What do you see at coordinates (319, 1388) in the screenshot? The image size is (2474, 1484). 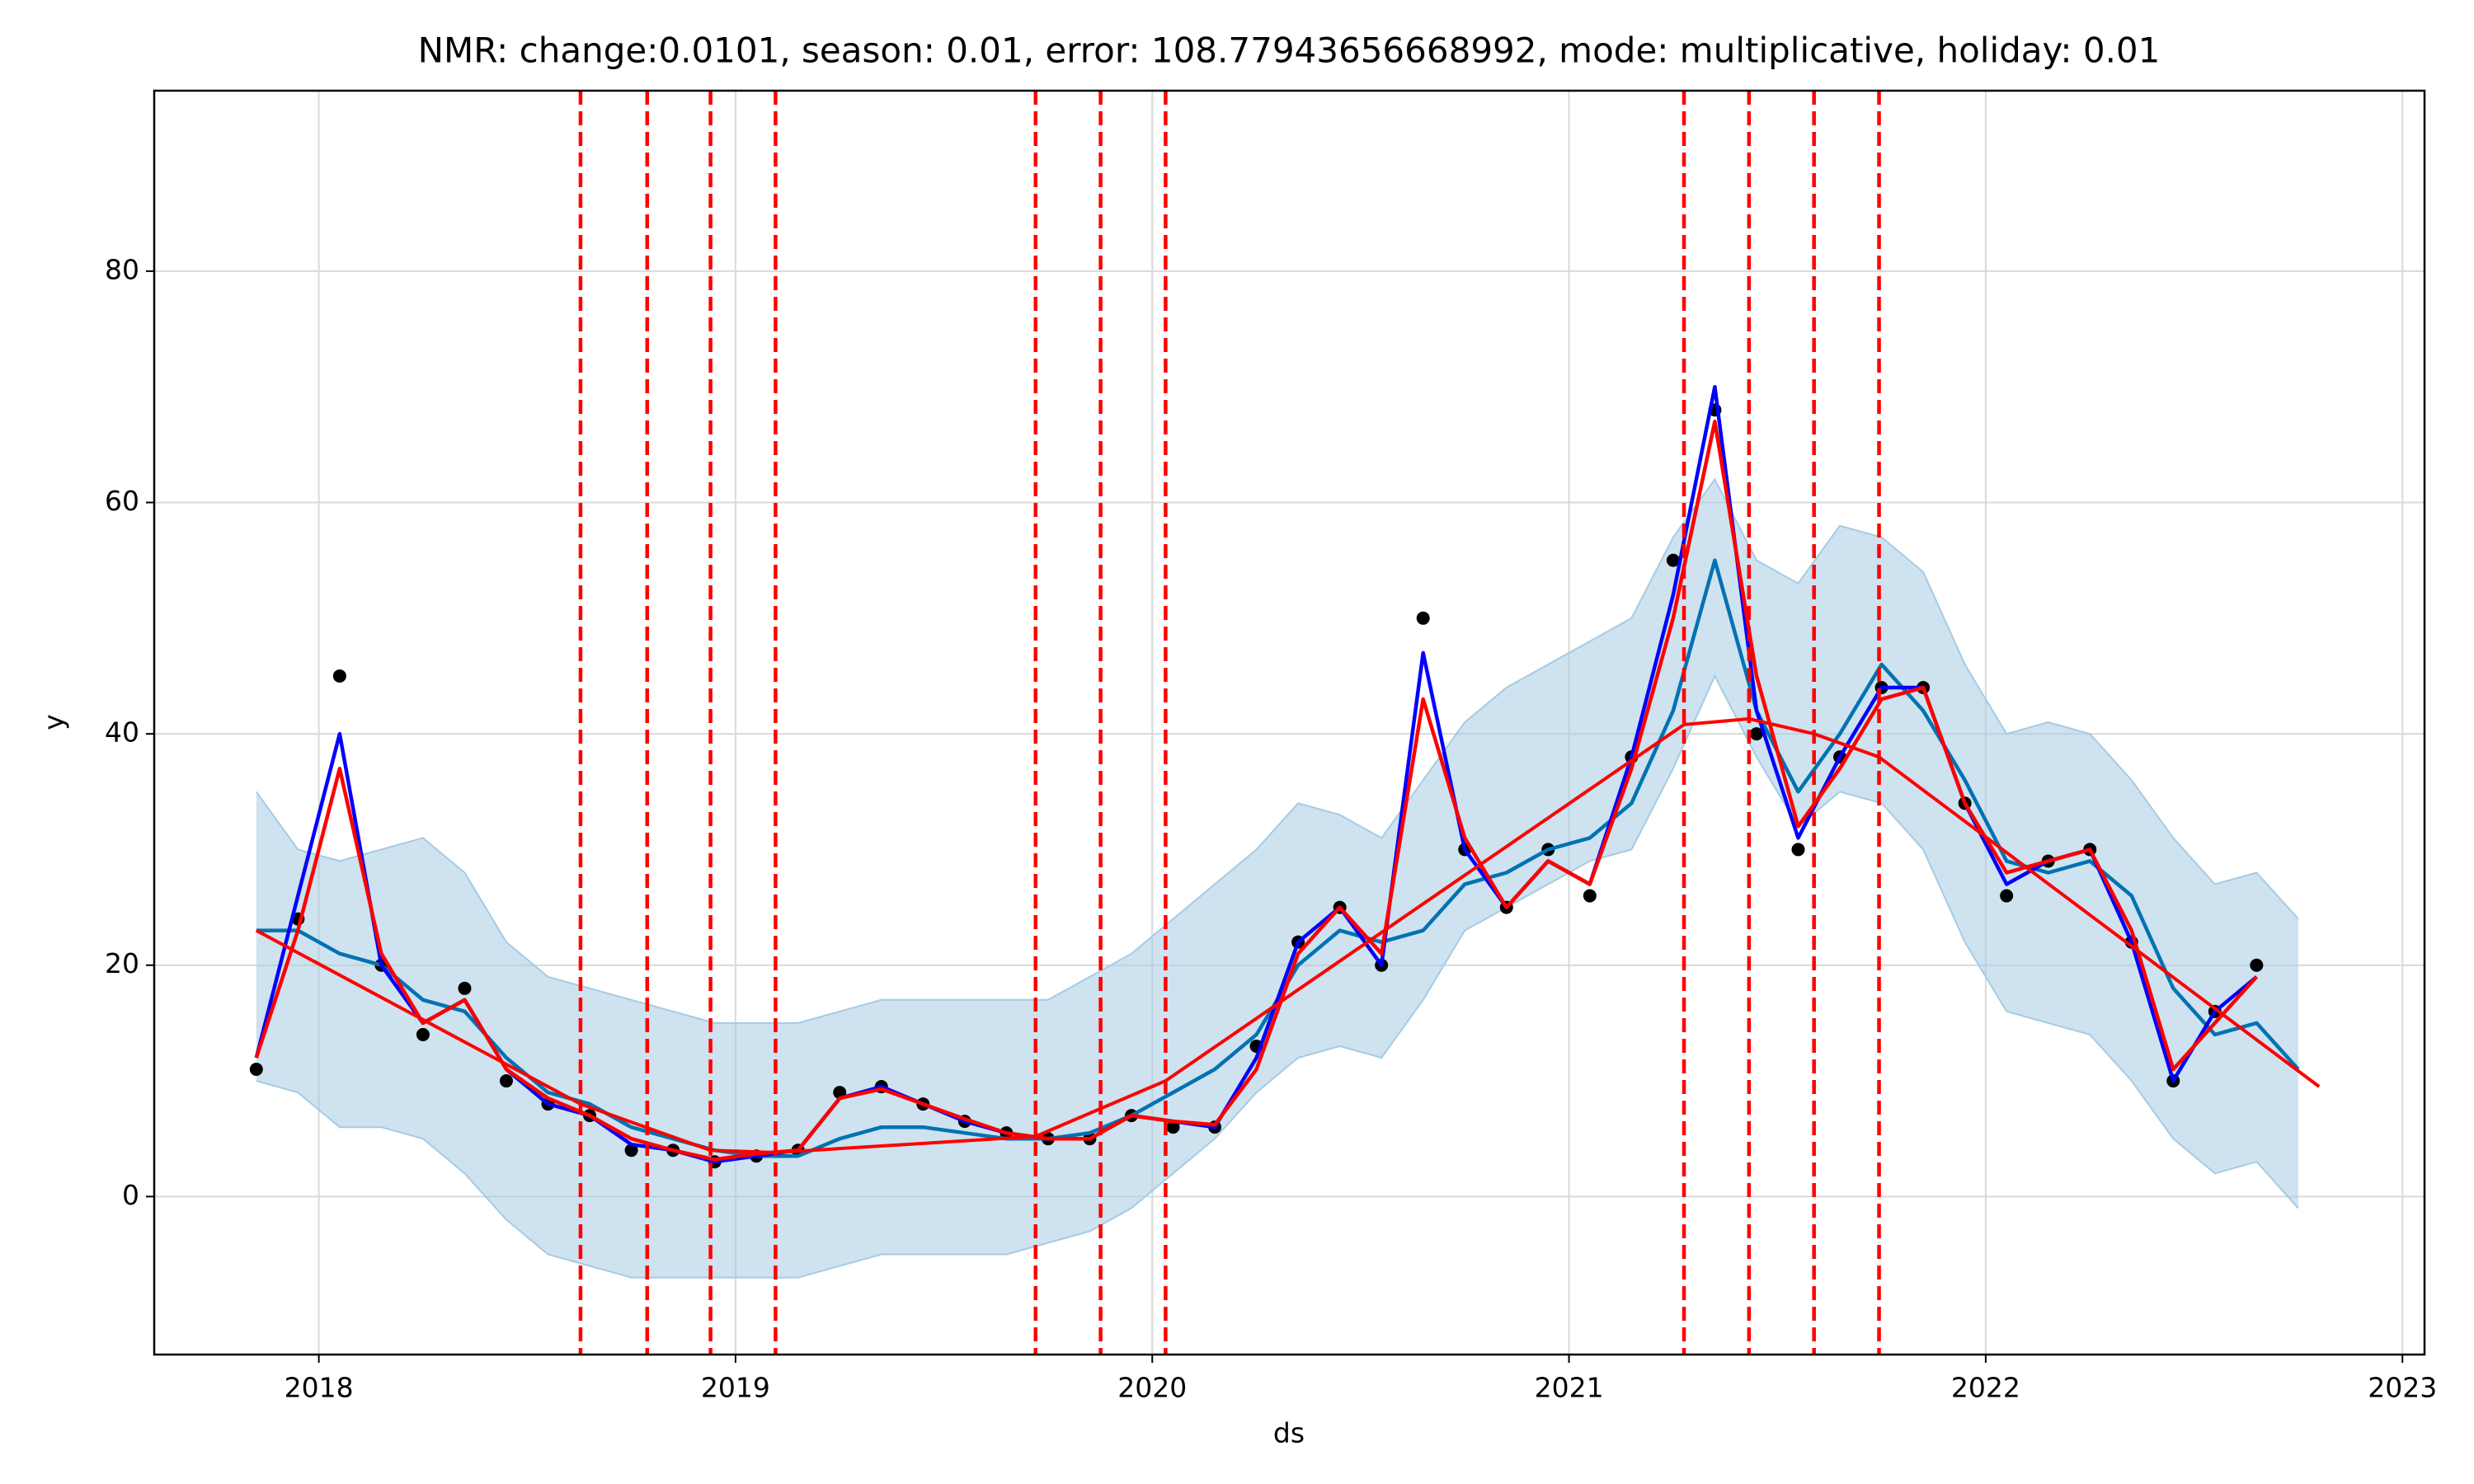 I see `x-tick-label: 2018` at bounding box center [319, 1388].